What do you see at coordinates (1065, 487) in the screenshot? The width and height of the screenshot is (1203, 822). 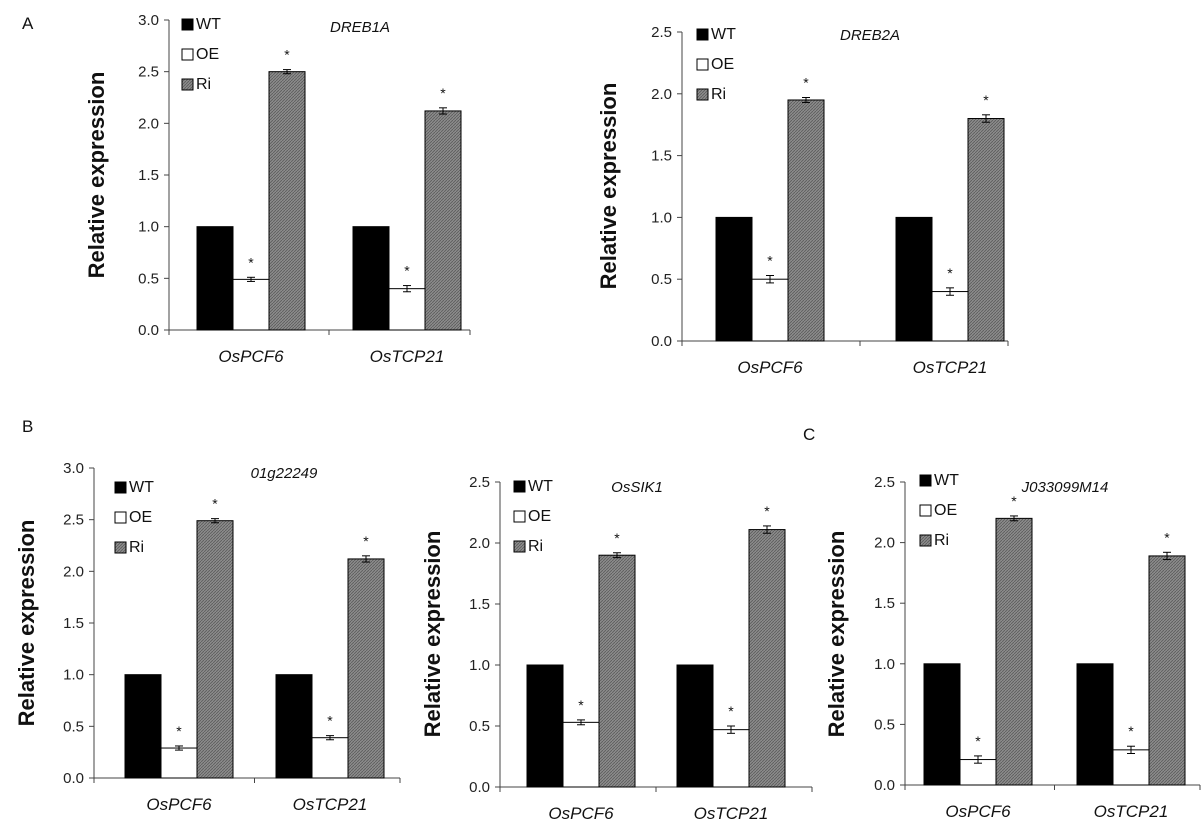 I see `chart-title: J033099M14` at bounding box center [1065, 487].